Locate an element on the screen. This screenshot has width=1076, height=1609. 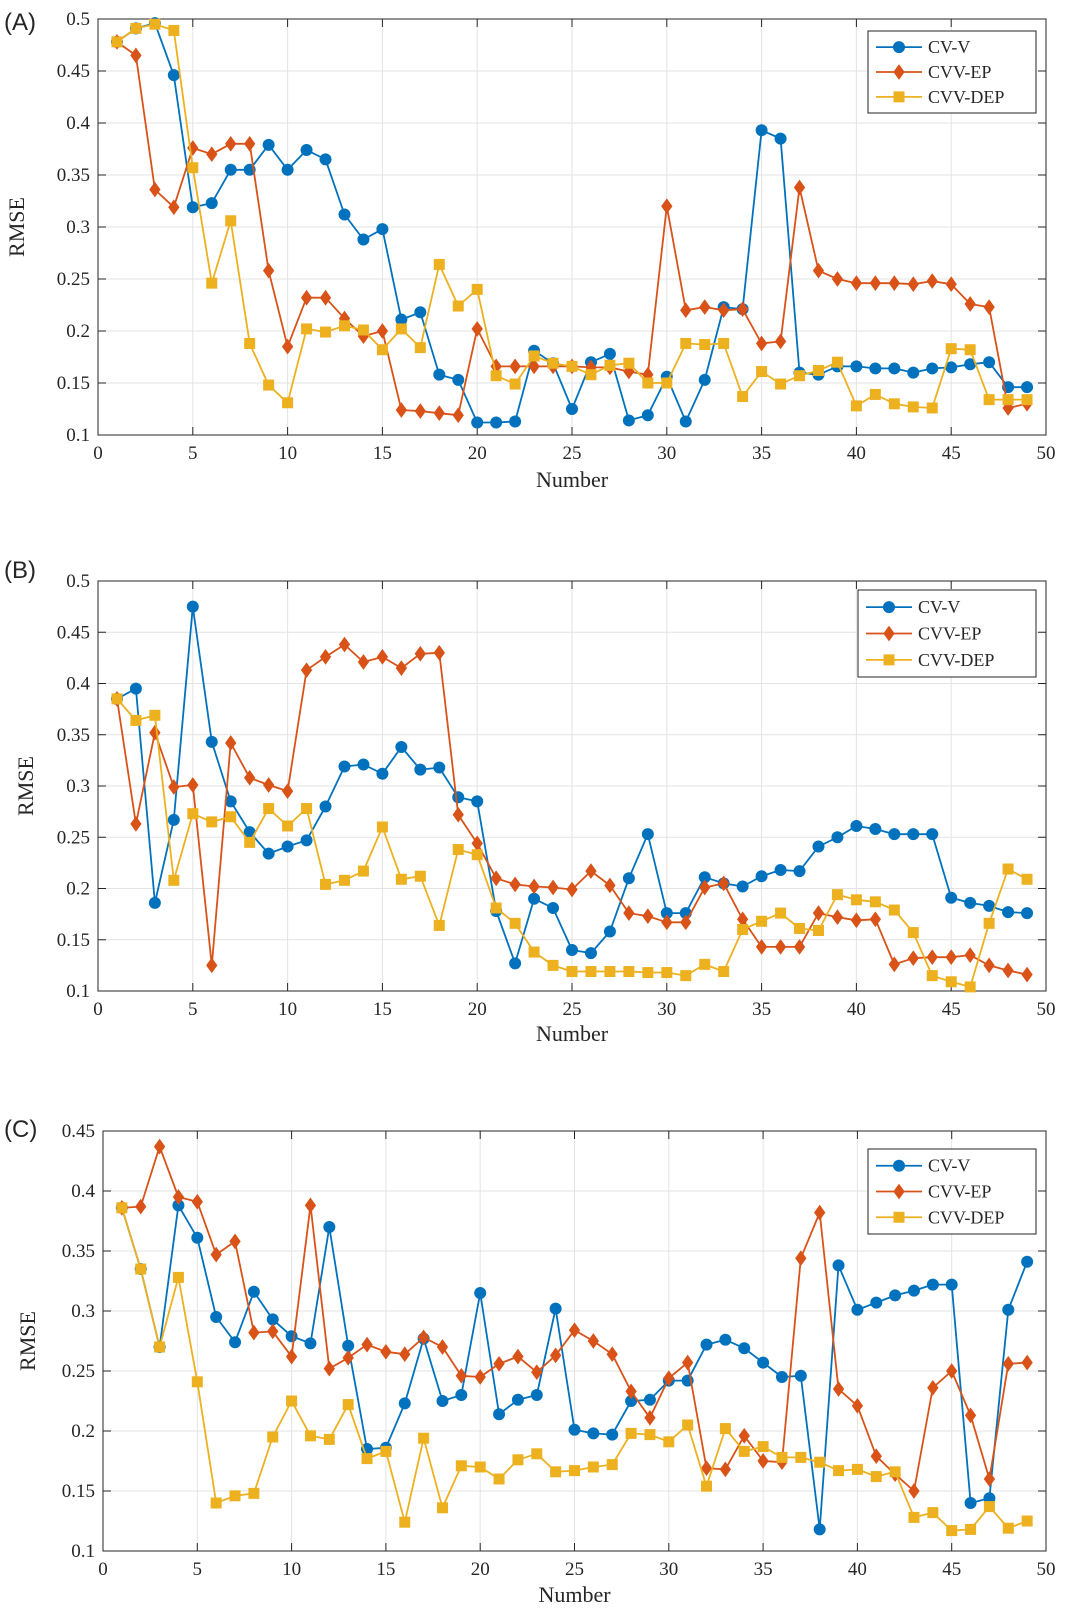
legend-item-cv-v: CV-V is located at coordinates (923, 1166).